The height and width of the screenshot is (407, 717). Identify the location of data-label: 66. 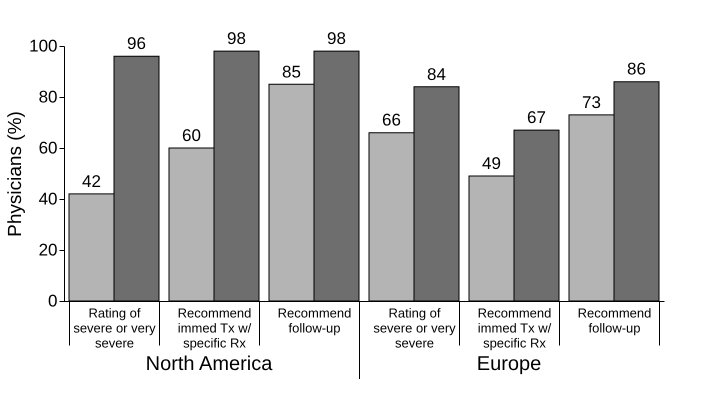
(391, 120).